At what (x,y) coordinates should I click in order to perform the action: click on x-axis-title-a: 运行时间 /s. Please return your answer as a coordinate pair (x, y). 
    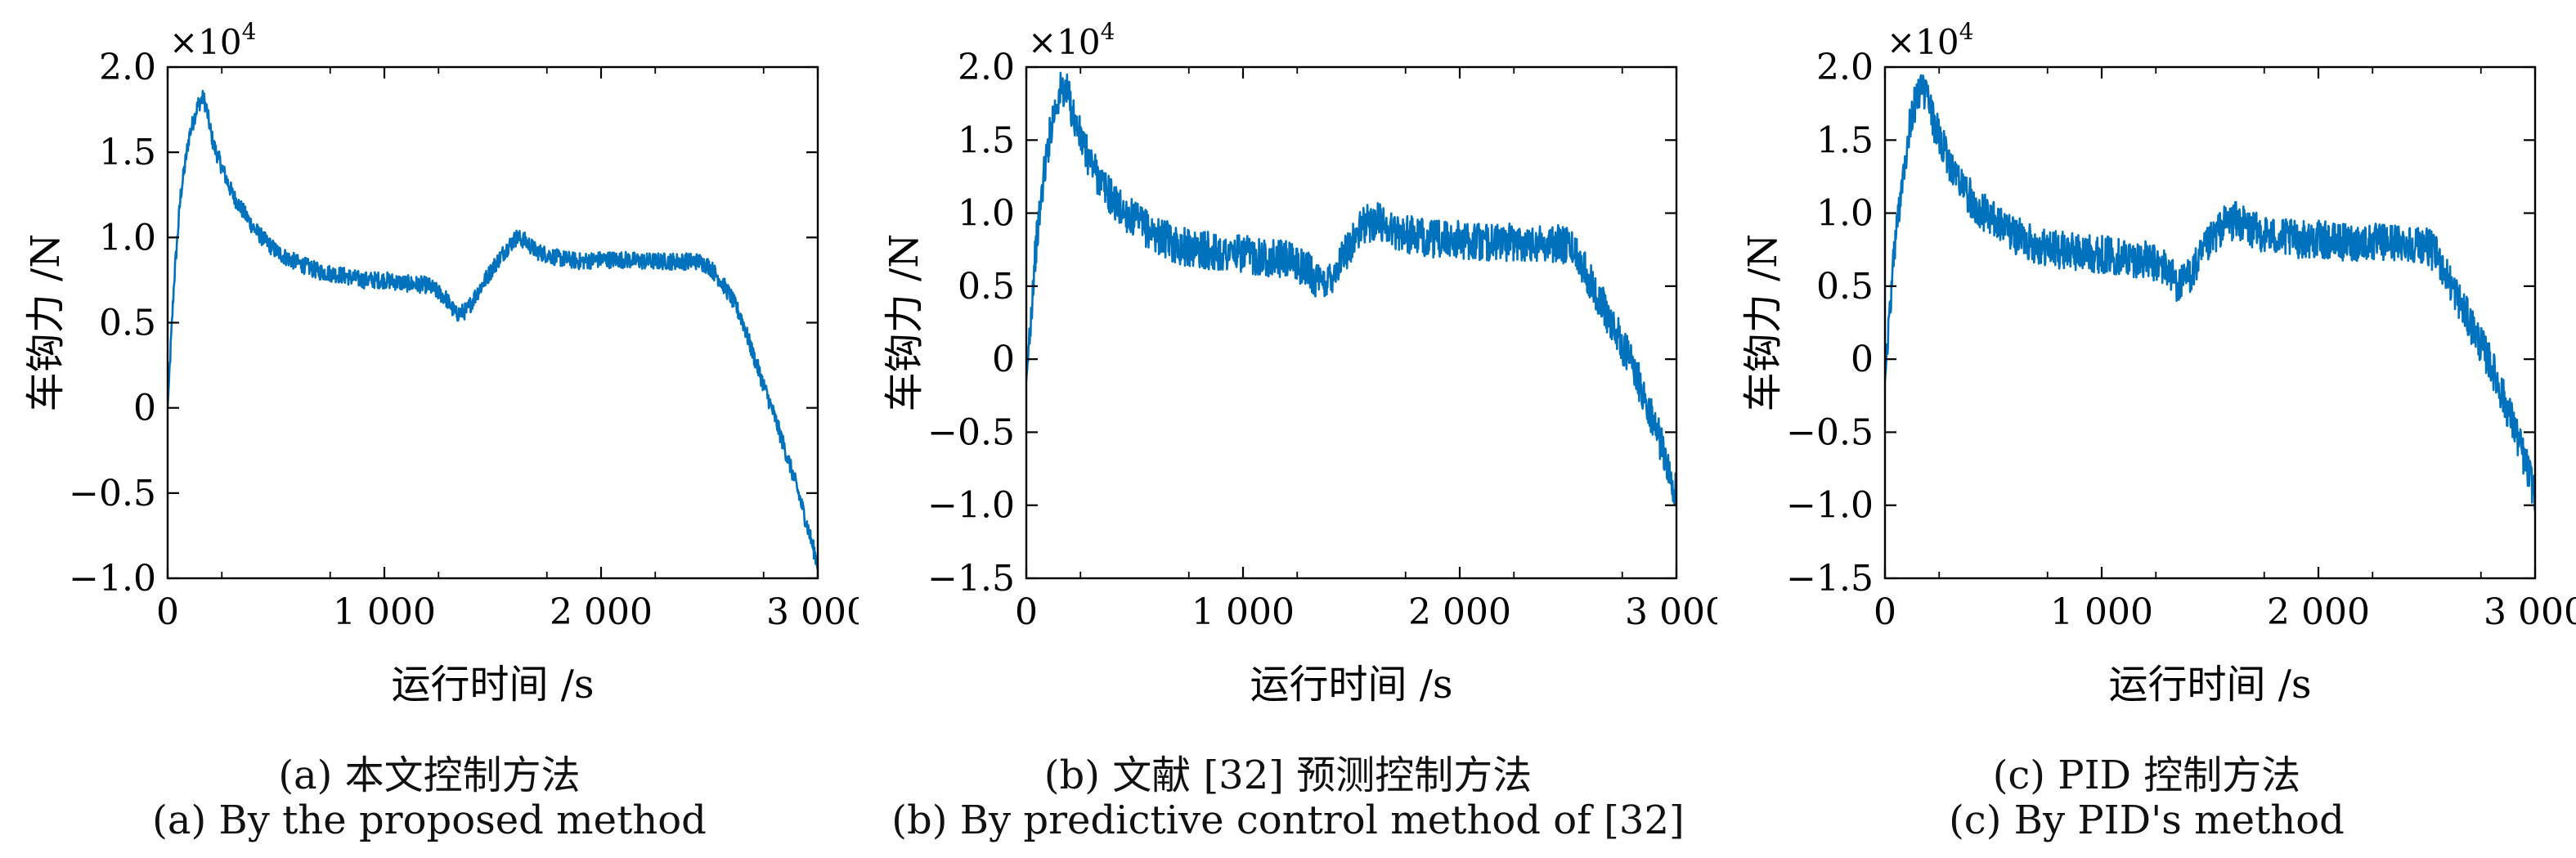
    Looking at the image, I should click on (493, 685).